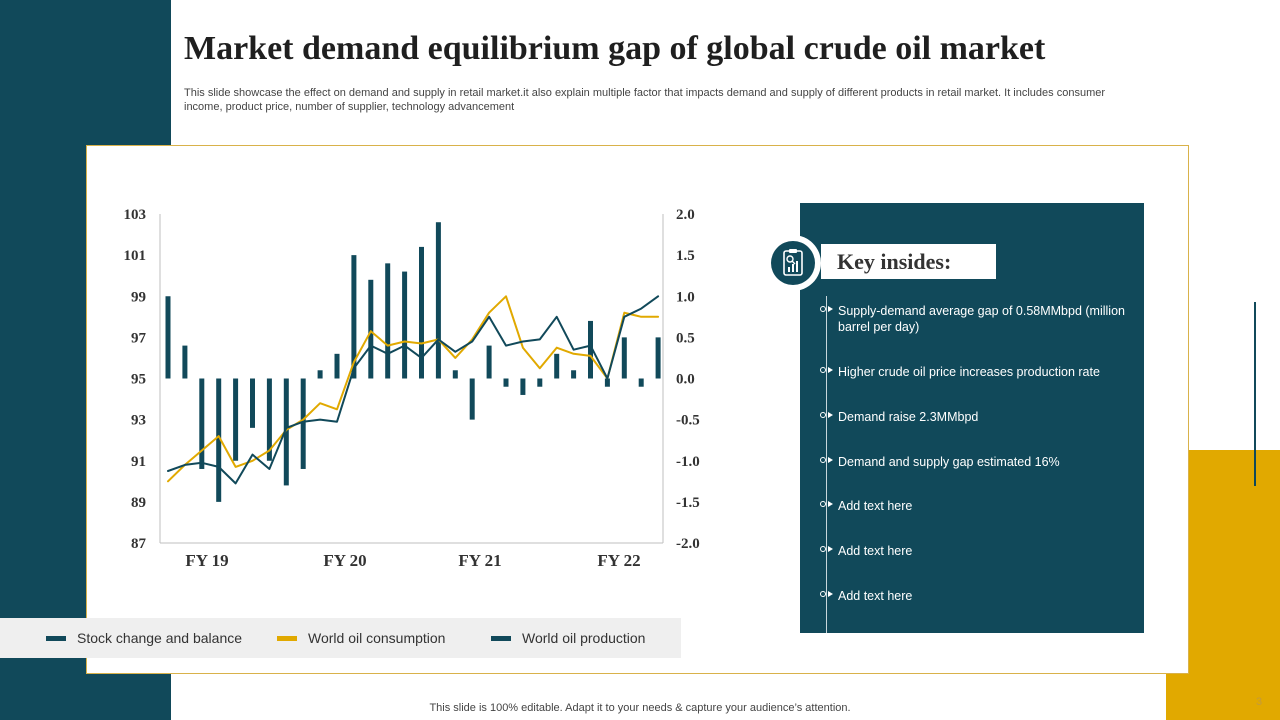 The width and height of the screenshot is (1280, 720). Describe the element at coordinates (688, 544) in the screenshot. I see `right-tick-label: -2.0` at that location.